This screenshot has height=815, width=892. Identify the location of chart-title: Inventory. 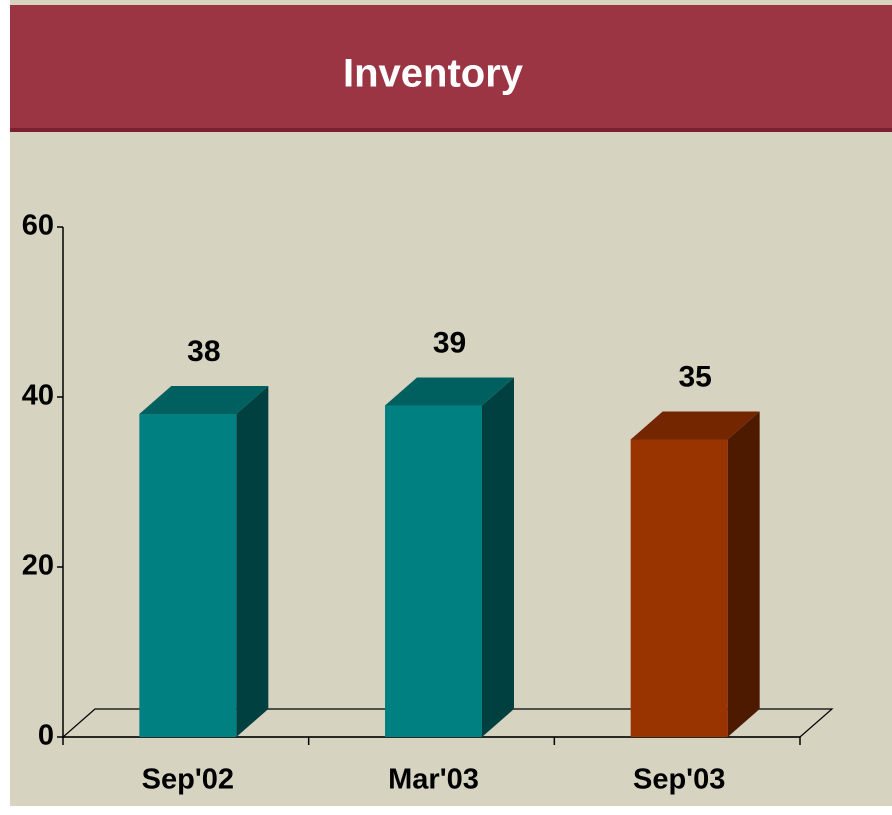
(433, 74).